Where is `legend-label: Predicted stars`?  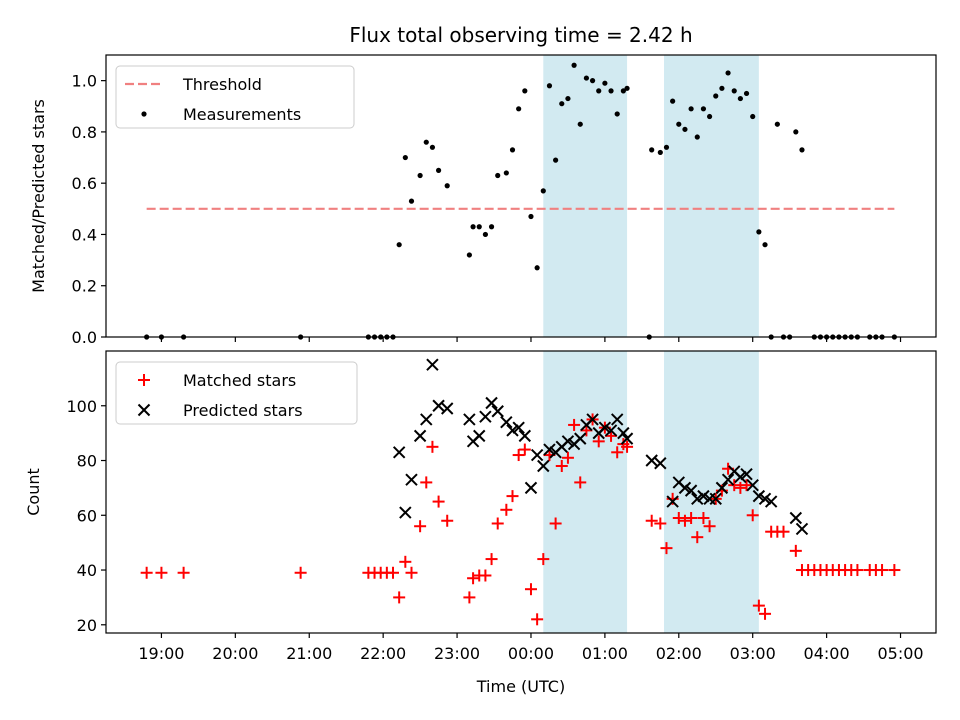 legend-label: Predicted stars is located at coordinates (243, 410).